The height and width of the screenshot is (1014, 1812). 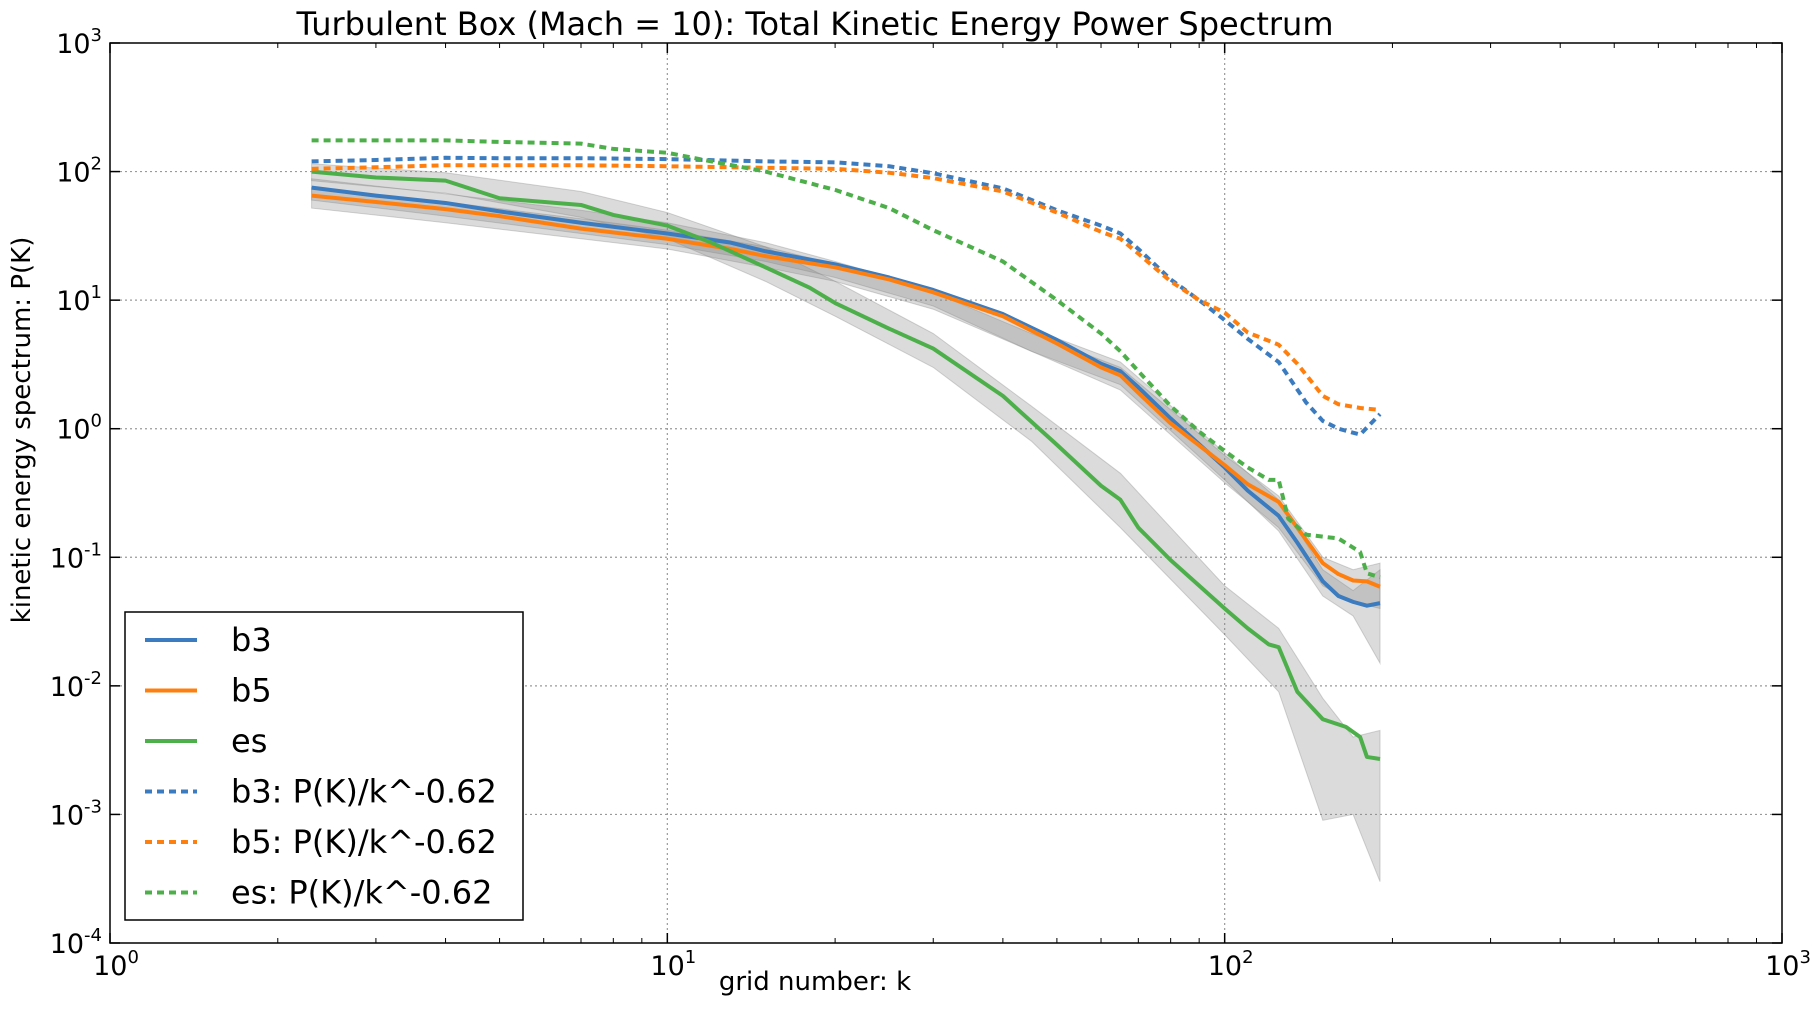 What do you see at coordinates (1788, 964) in the screenshot?
I see `x-tick-label: 10³` at bounding box center [1788, 964].